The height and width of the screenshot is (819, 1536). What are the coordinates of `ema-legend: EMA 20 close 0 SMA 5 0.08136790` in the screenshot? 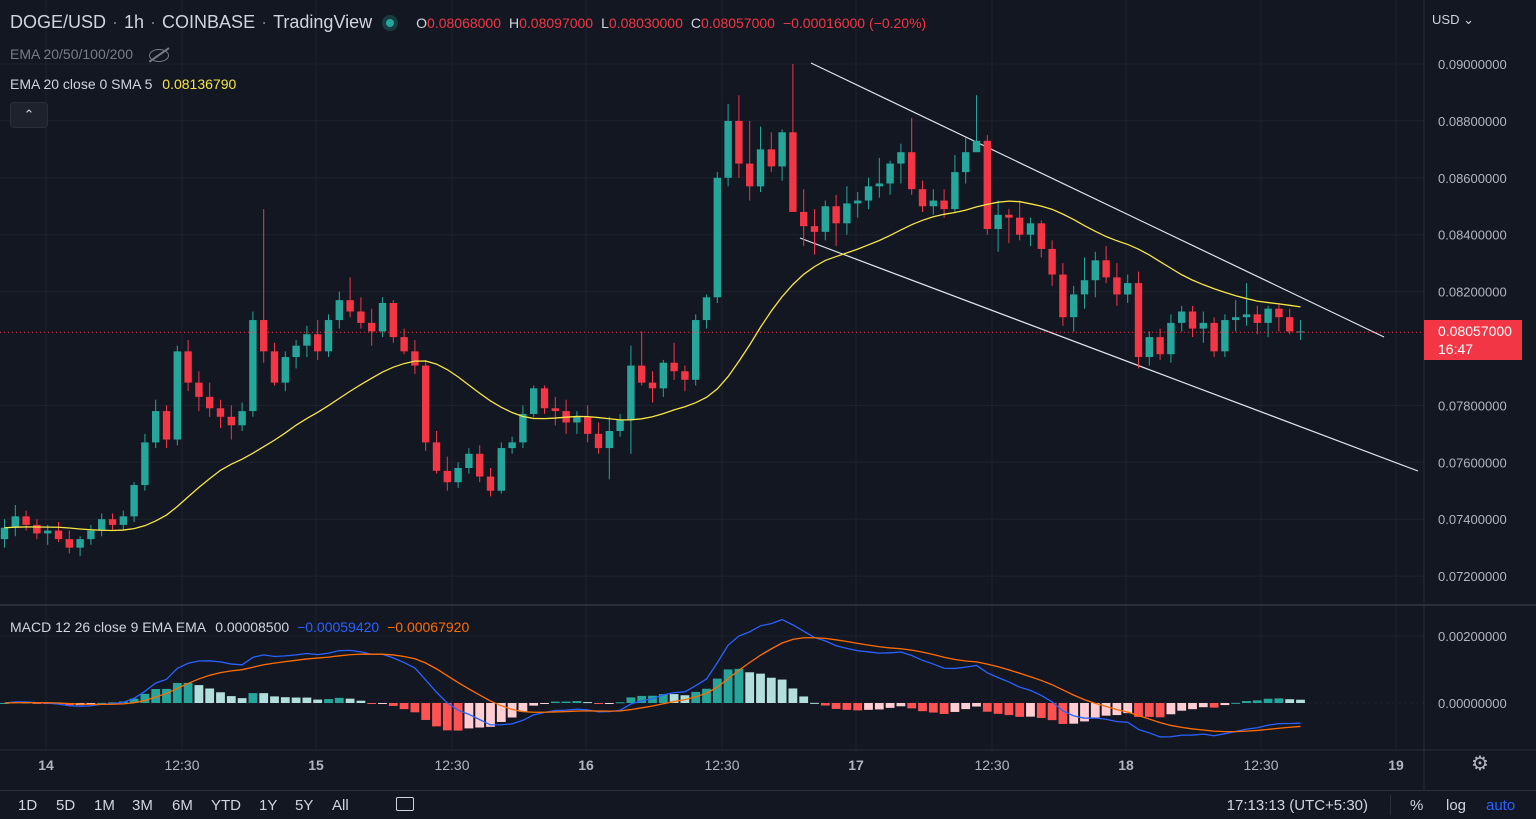 It's located at (123, 84).